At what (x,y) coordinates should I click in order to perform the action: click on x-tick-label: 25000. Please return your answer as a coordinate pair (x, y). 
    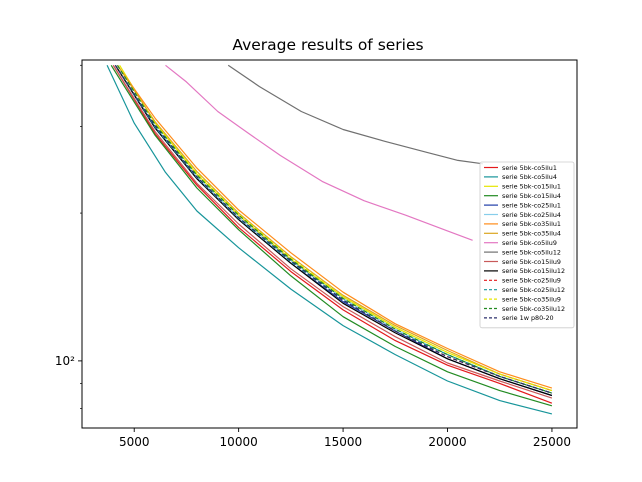
    Looking at the image, I should click on (552, 442).